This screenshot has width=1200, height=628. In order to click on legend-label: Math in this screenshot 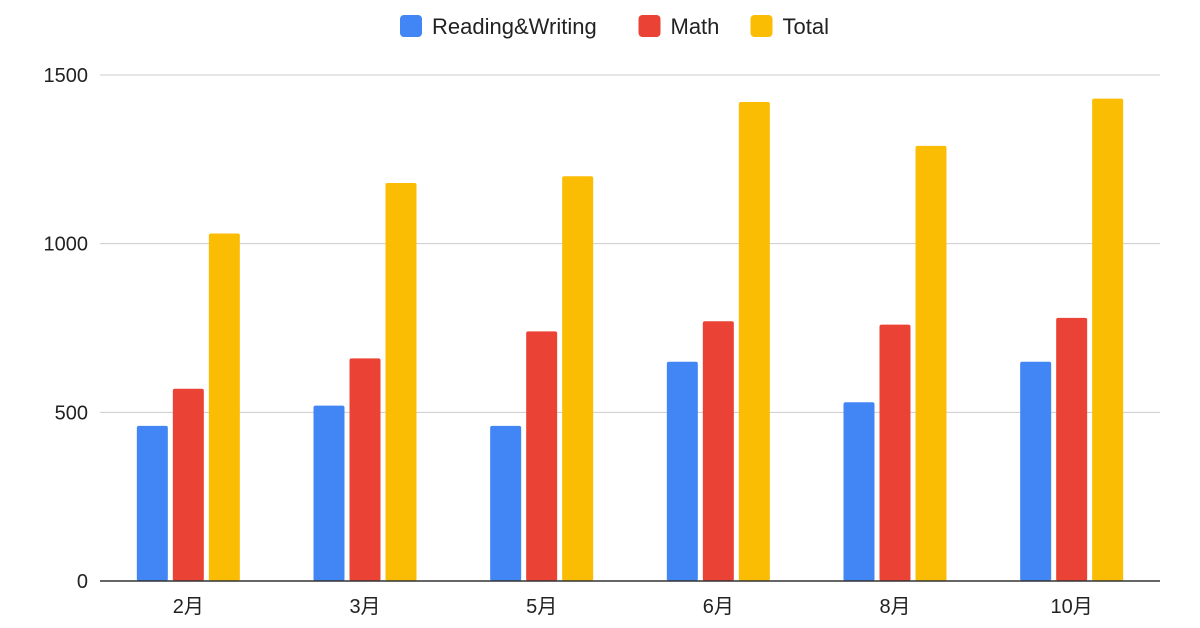, I will do `click(695, 26)`.